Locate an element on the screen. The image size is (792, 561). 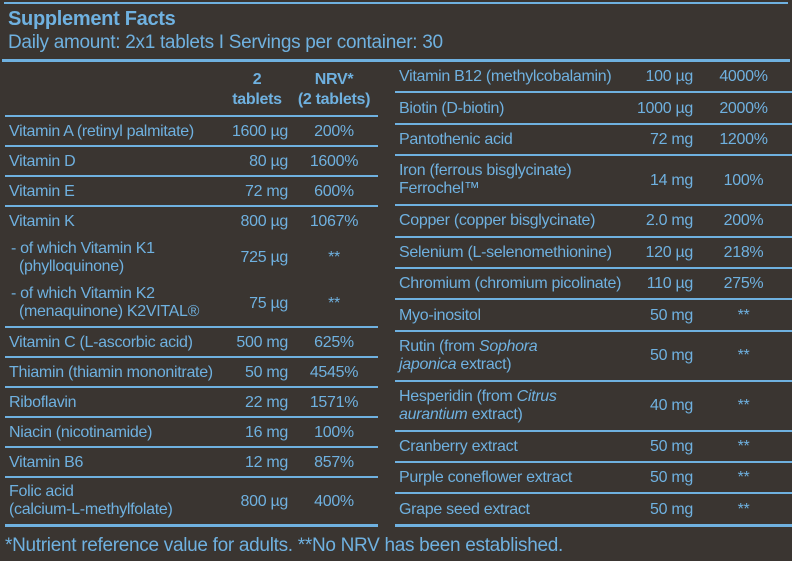
nutrient-nrv: 218% is located at coordinates (743, 252).